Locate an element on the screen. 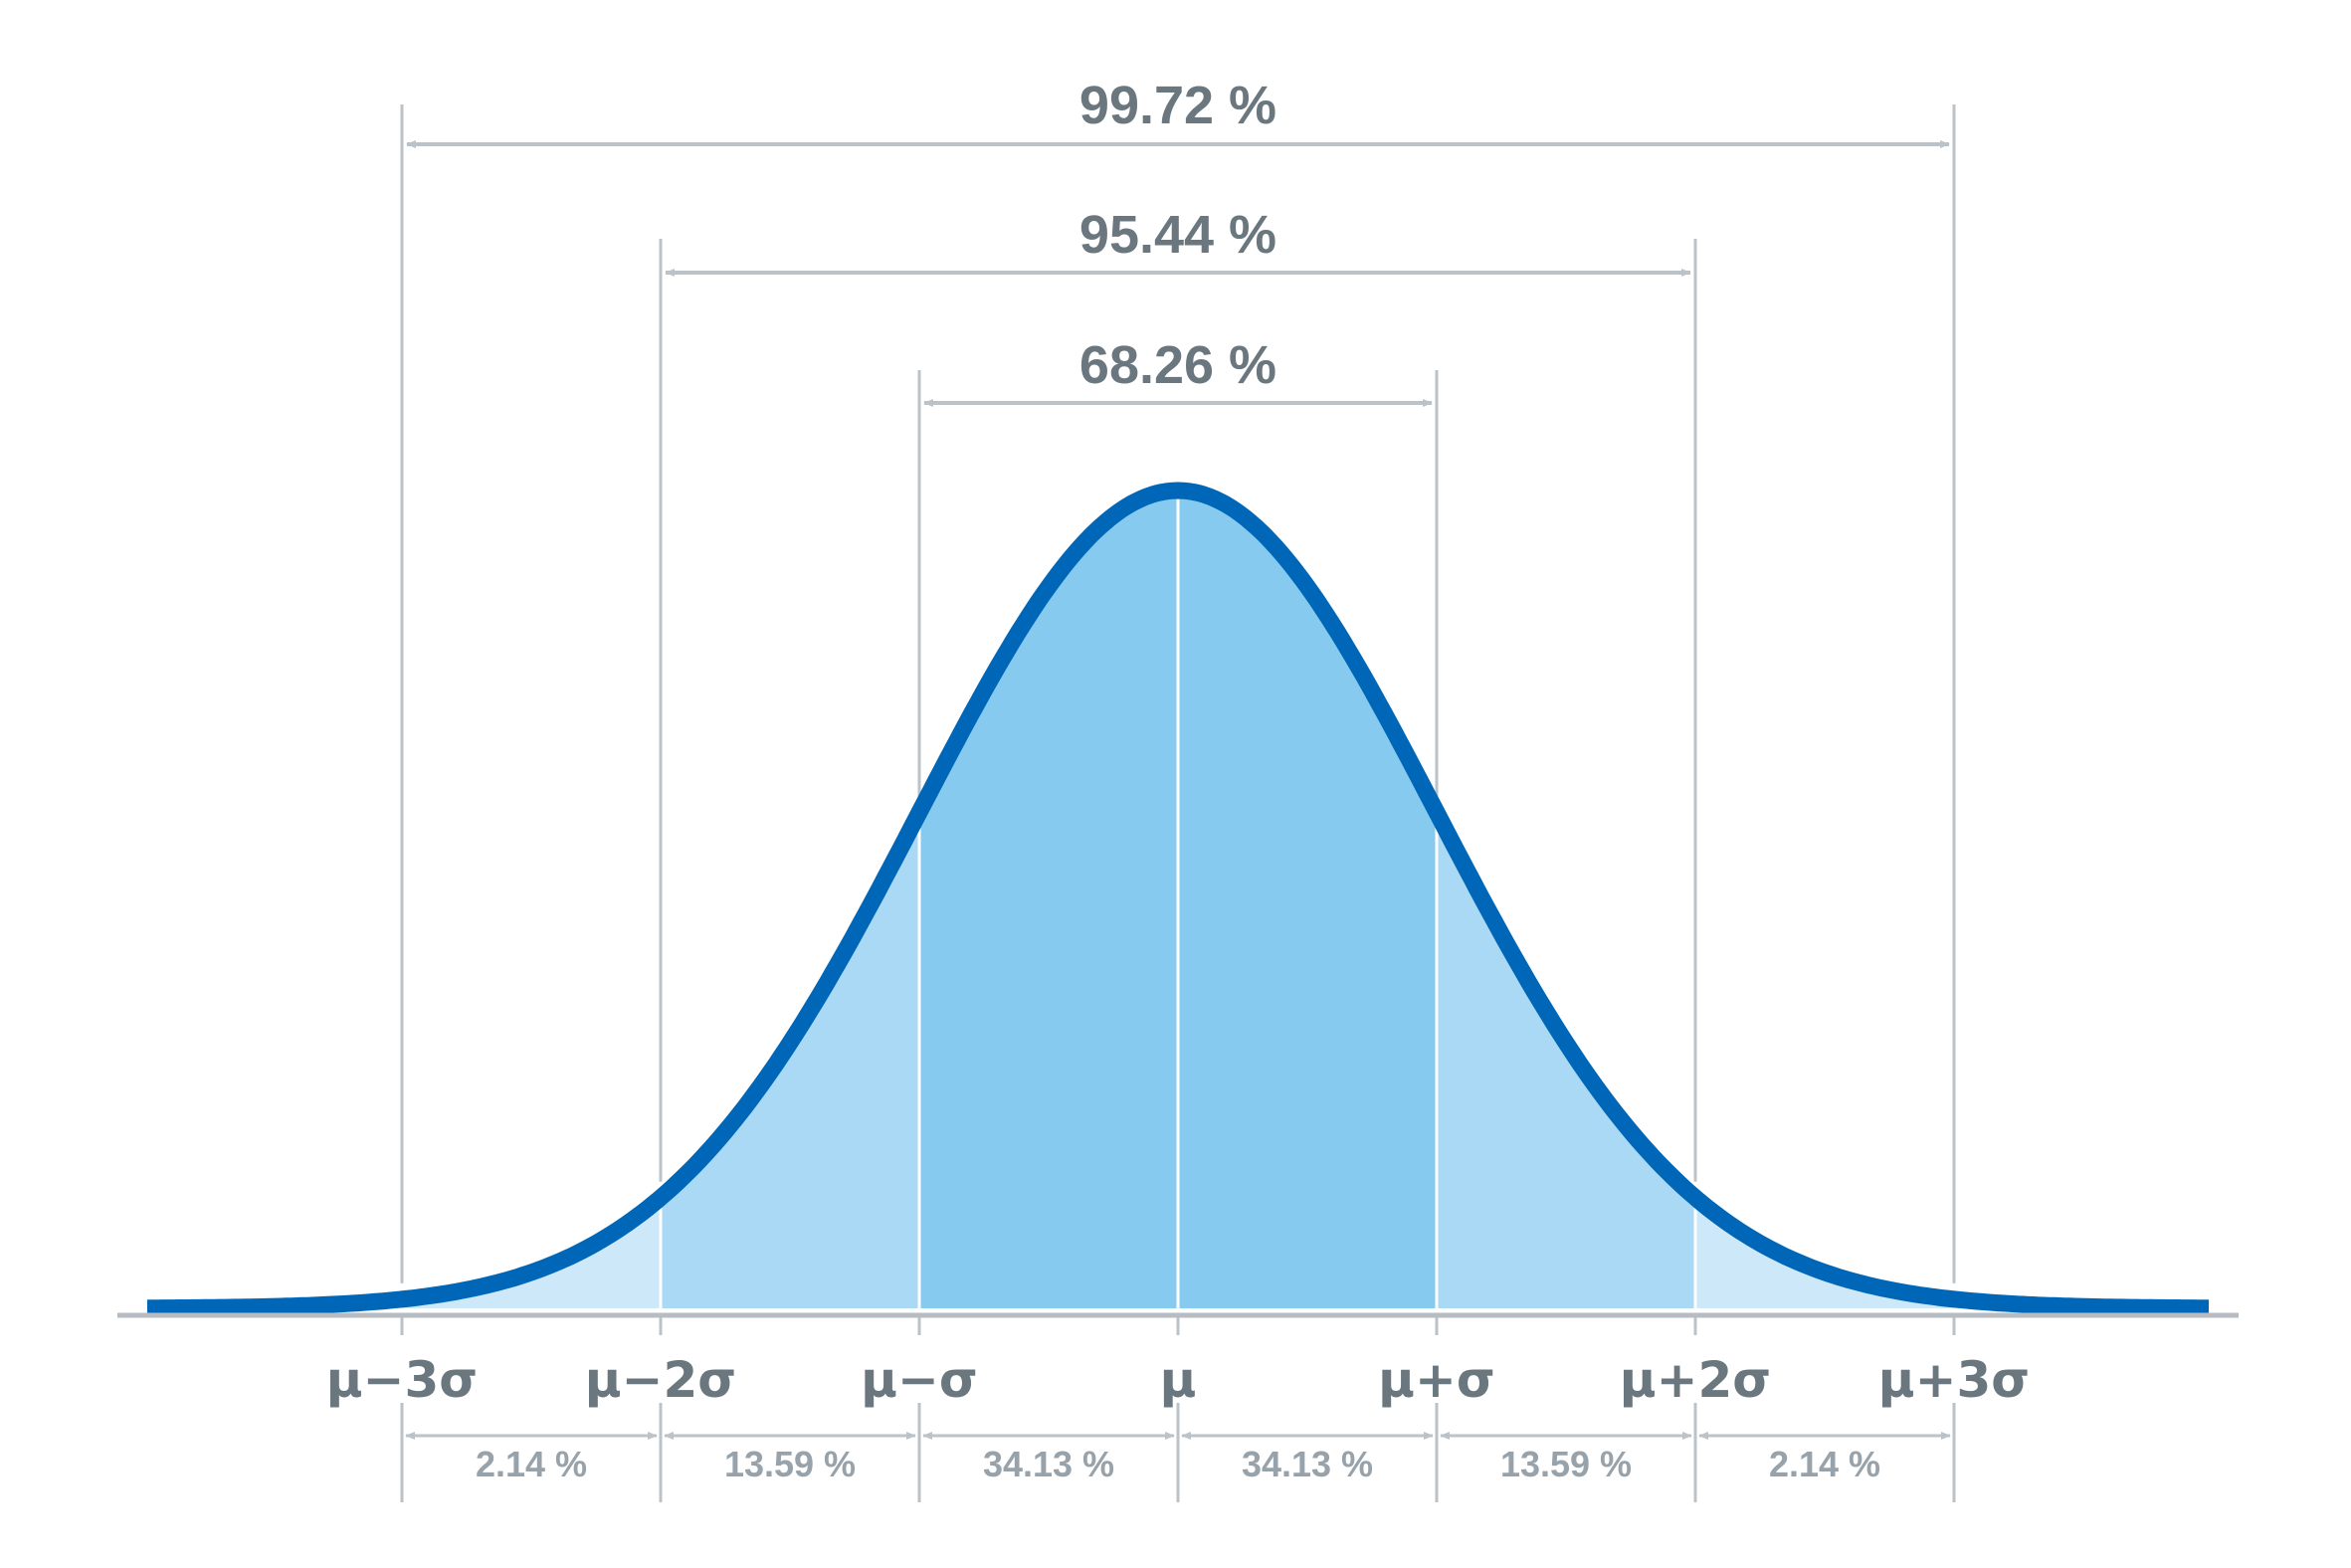  x-tick-label: μ+2σ is located at coordinates (1695, 1380).